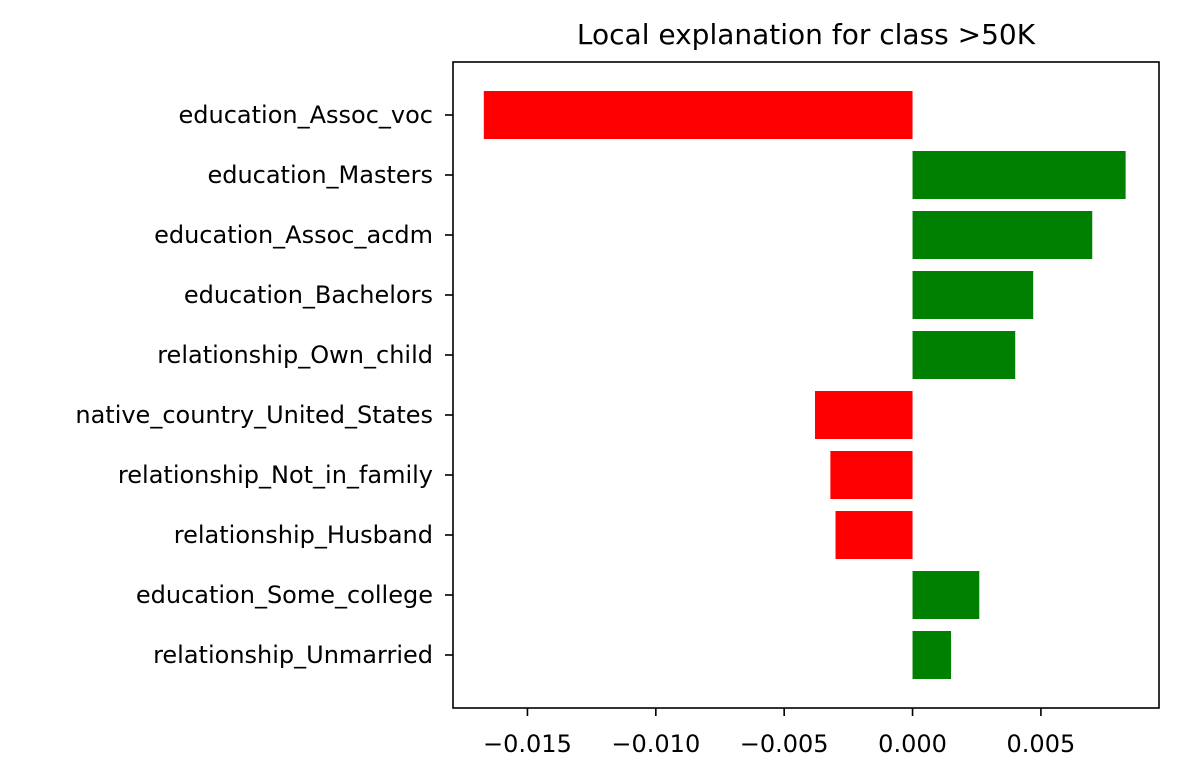 Image resolution: width=1178 pixels, height=777 pixels. Describe the element at coordinates (293, 235) in the screenshot. I see `y-tick-label: education_Assoc_acdm` at that location.